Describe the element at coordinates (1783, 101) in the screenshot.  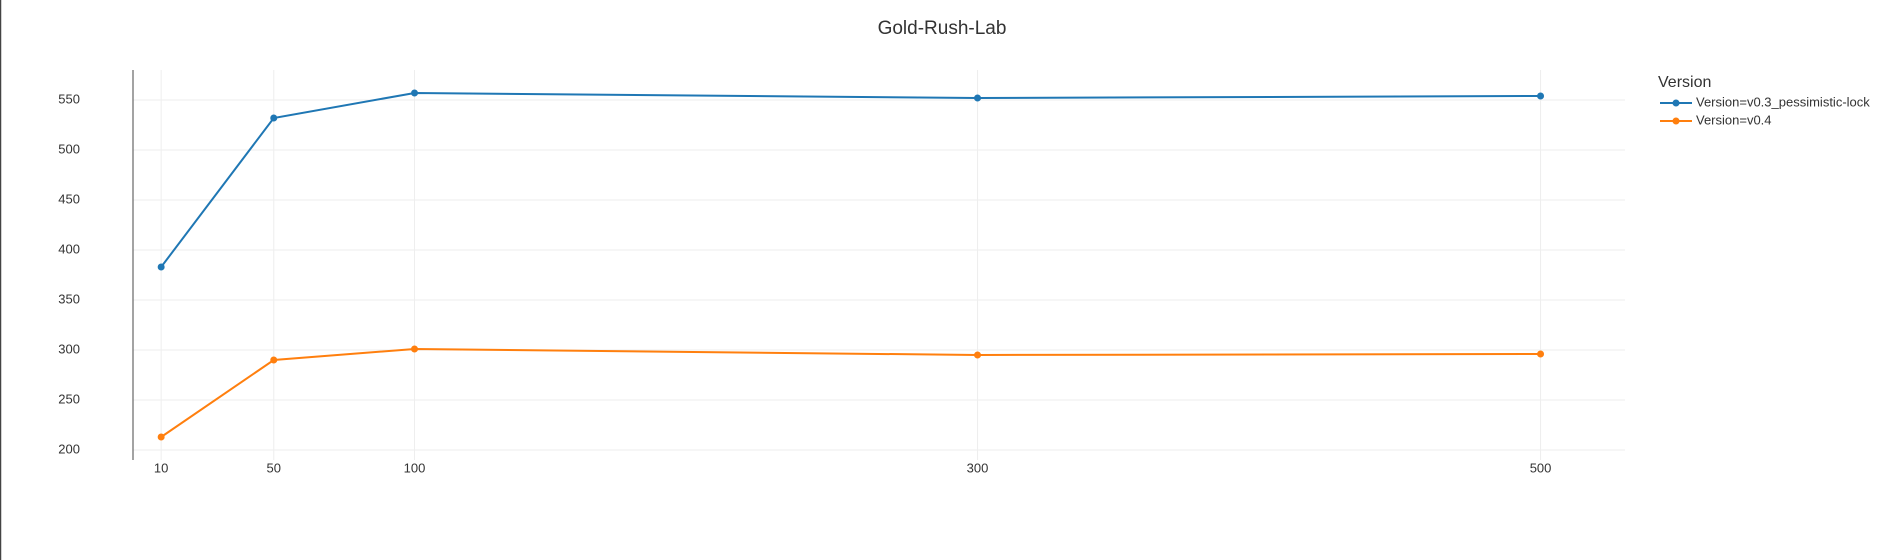
I see `legend-label: Version=v0.3_pessimistic-lock` at that location.